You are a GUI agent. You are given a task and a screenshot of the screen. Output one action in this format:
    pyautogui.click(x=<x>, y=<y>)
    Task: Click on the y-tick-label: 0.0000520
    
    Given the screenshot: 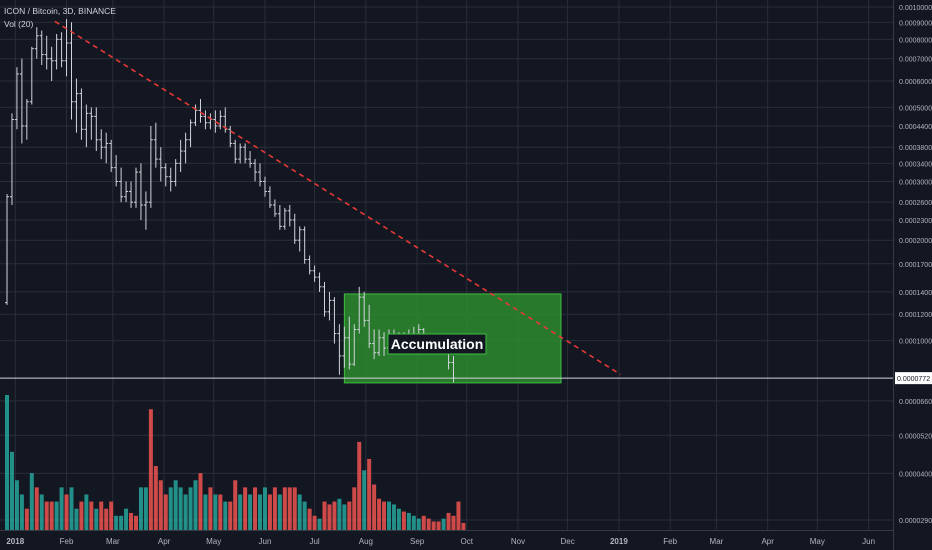 What is the action you would take?
    pyautogui.click(x=915, y=436)
    